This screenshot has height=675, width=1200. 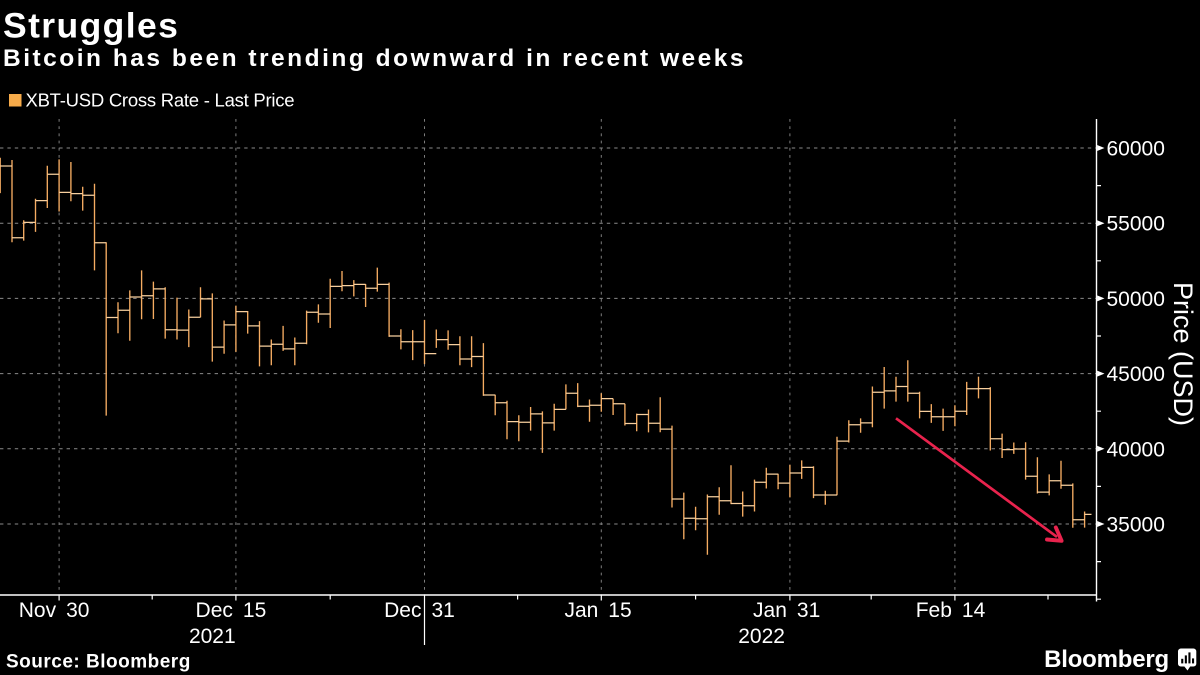 I want to click on svg-text: Price (USD), so click(x=1183, y=354).